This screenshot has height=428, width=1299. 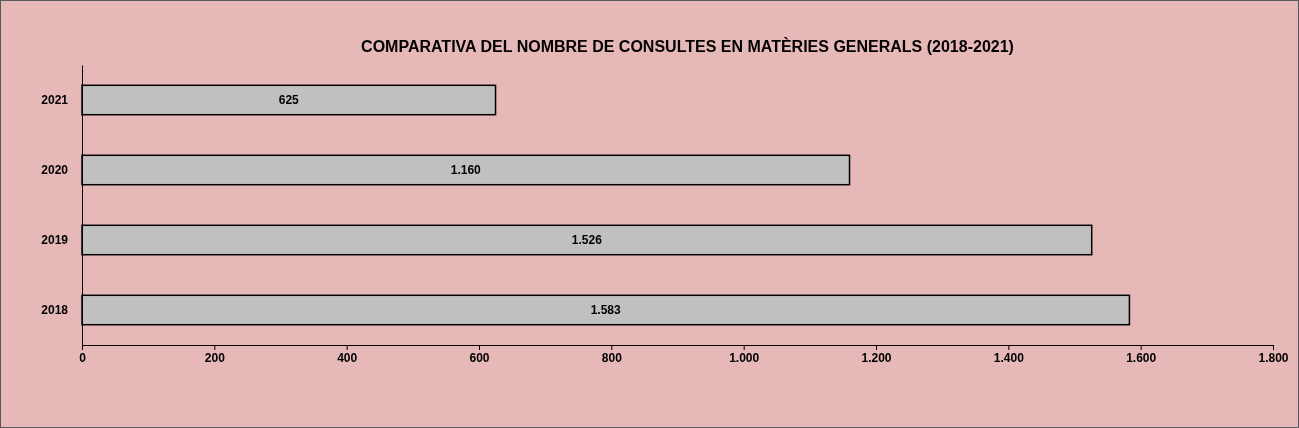 I want to click on chart-title: COMPARATIVA DEL NOMBRE DE CONSULTES EN MATÈRIES GENERALS (2018-2021), so click(x=687, y=46).